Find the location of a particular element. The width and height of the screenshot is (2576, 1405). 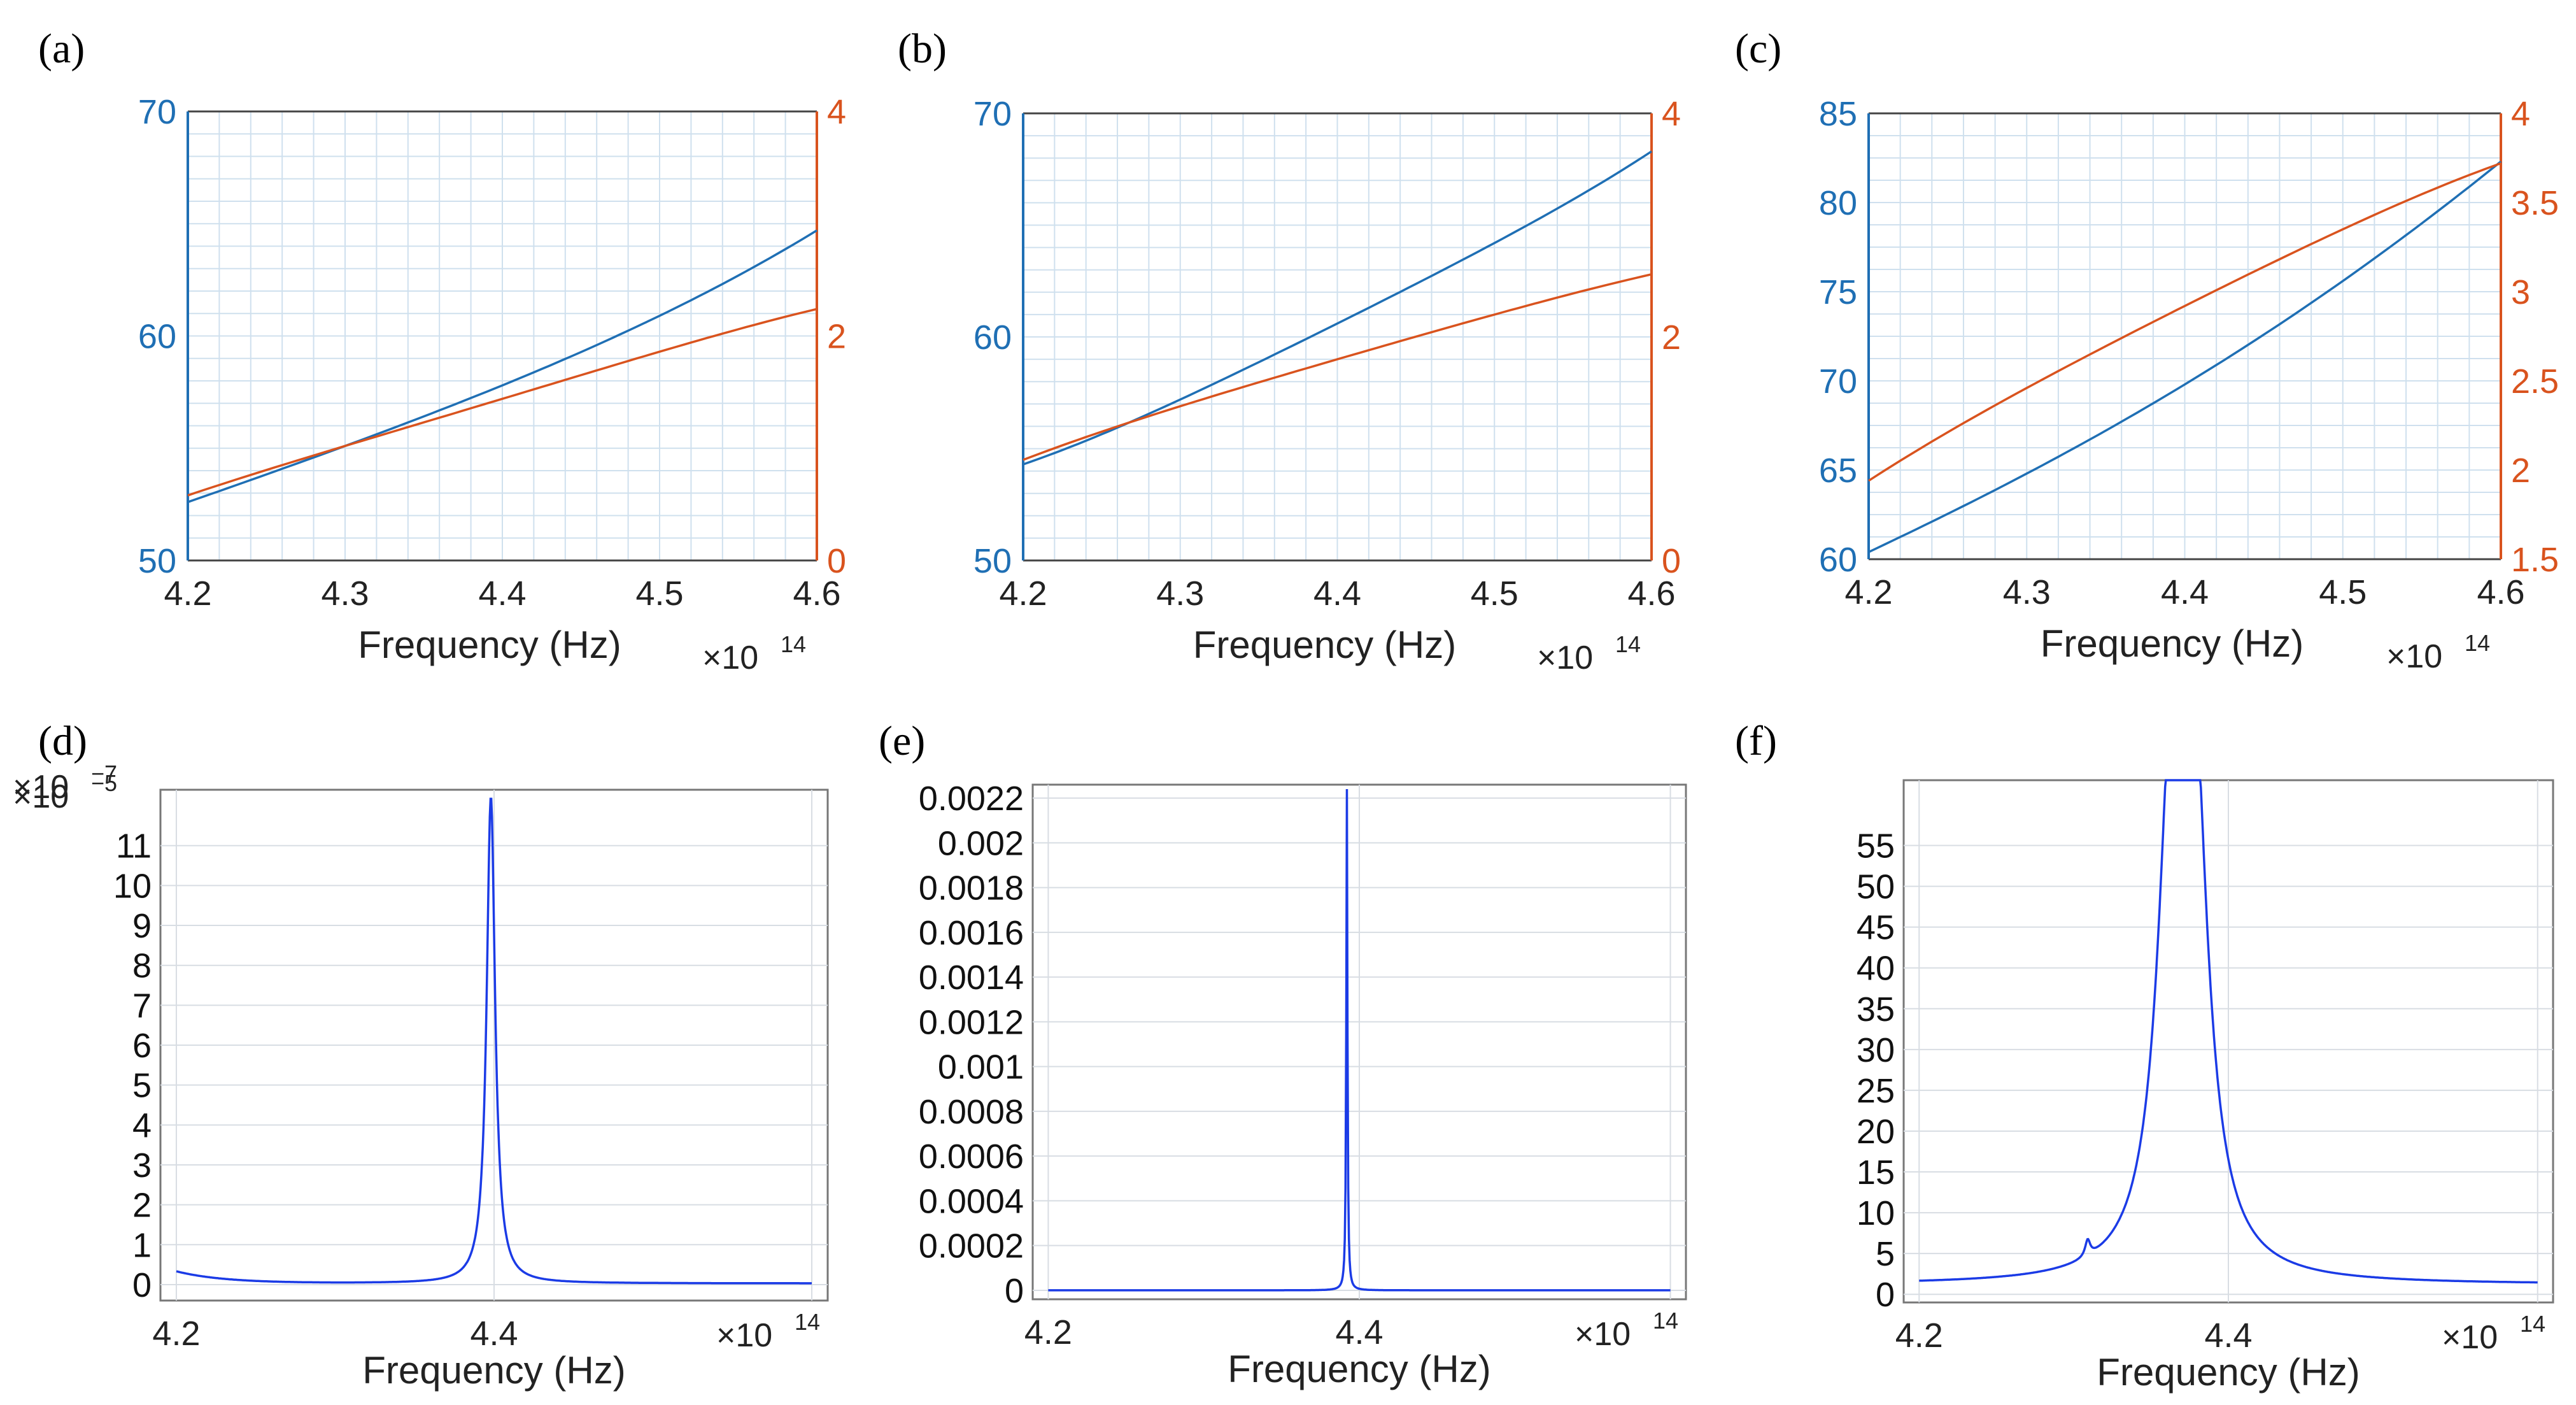

y-right-tick-label: 1.5 is located at coordinates (2535, 560).